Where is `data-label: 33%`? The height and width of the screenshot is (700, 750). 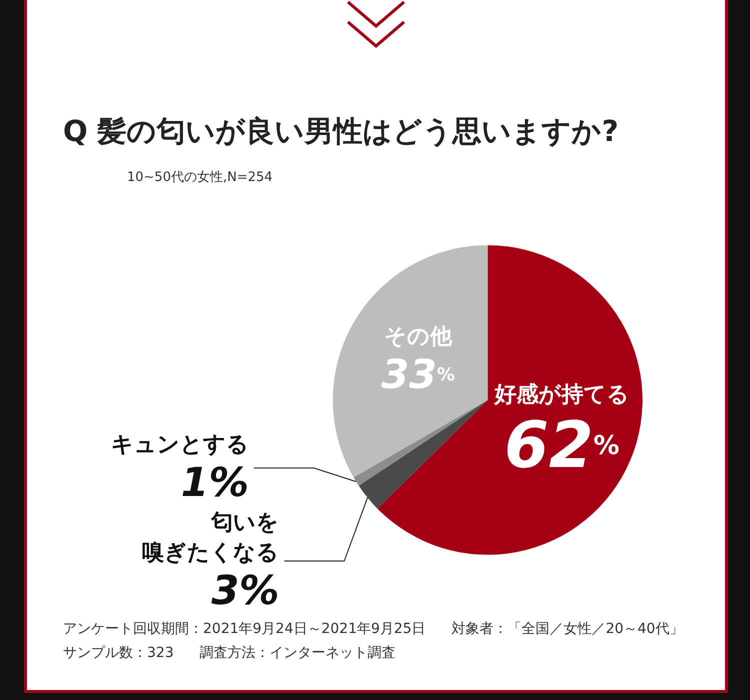 data-label: 33% is located at coordinates (418, 375).